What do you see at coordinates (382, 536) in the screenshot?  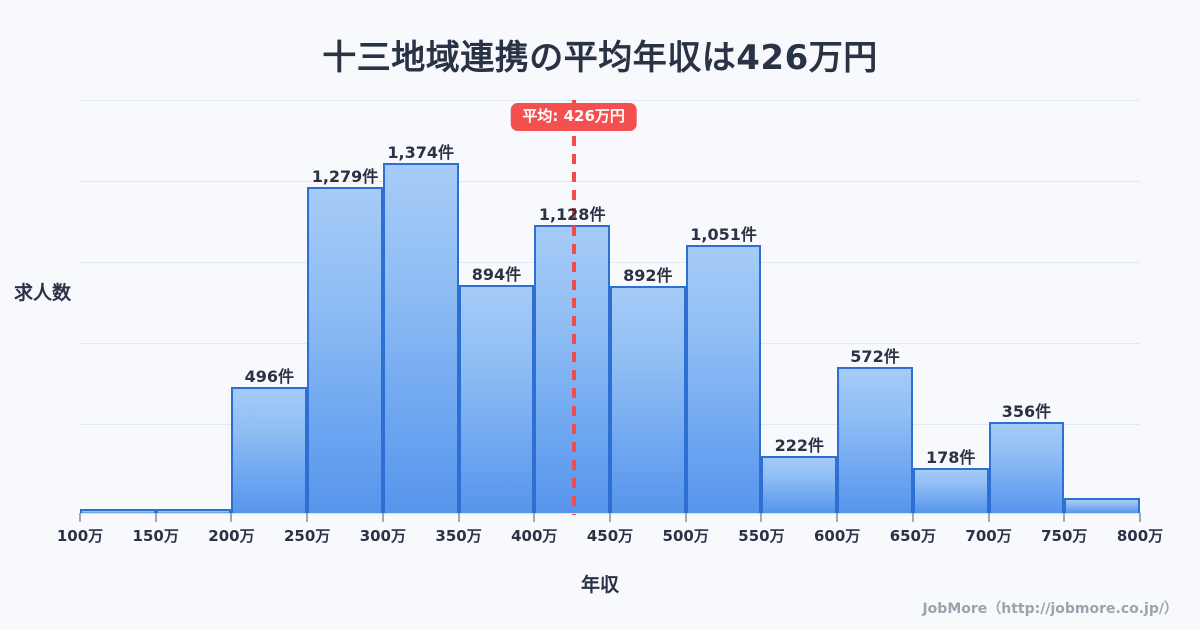 I see `x-axis-tick-label: 300万` at bounding box center [382, 536].